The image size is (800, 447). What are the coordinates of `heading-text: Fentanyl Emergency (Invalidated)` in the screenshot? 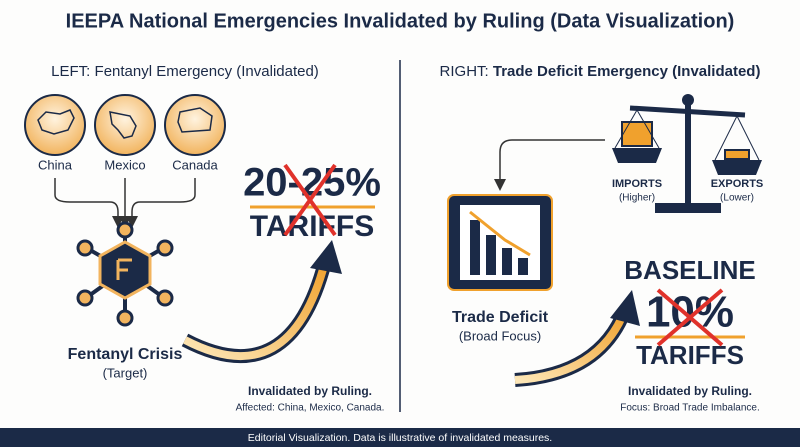 It's located at (207, 71).